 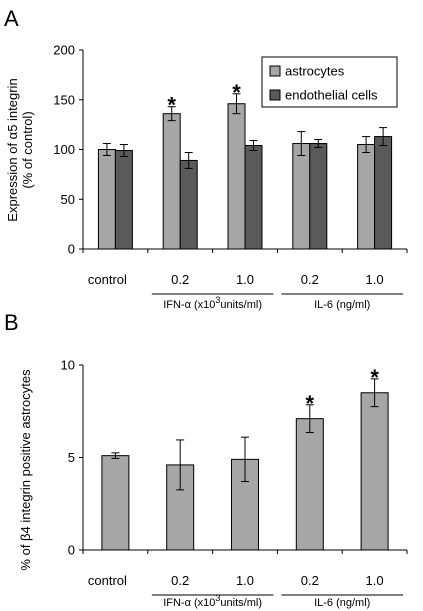 I want to click on y-tick-label: 10, so click(x=68, y=365).